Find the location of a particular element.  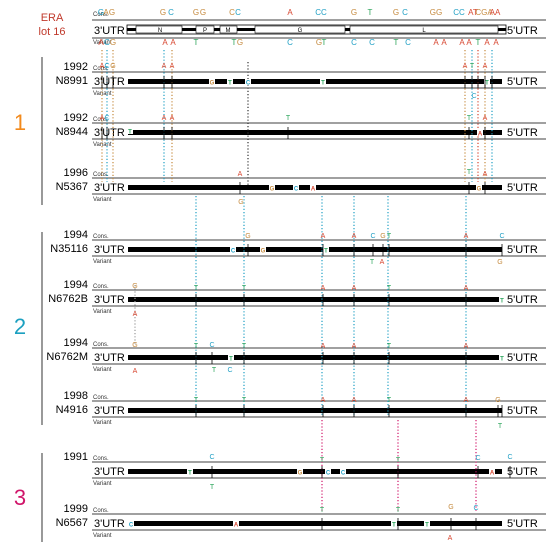

header-cons-letter: CGA is located at coordinates (484, 12).